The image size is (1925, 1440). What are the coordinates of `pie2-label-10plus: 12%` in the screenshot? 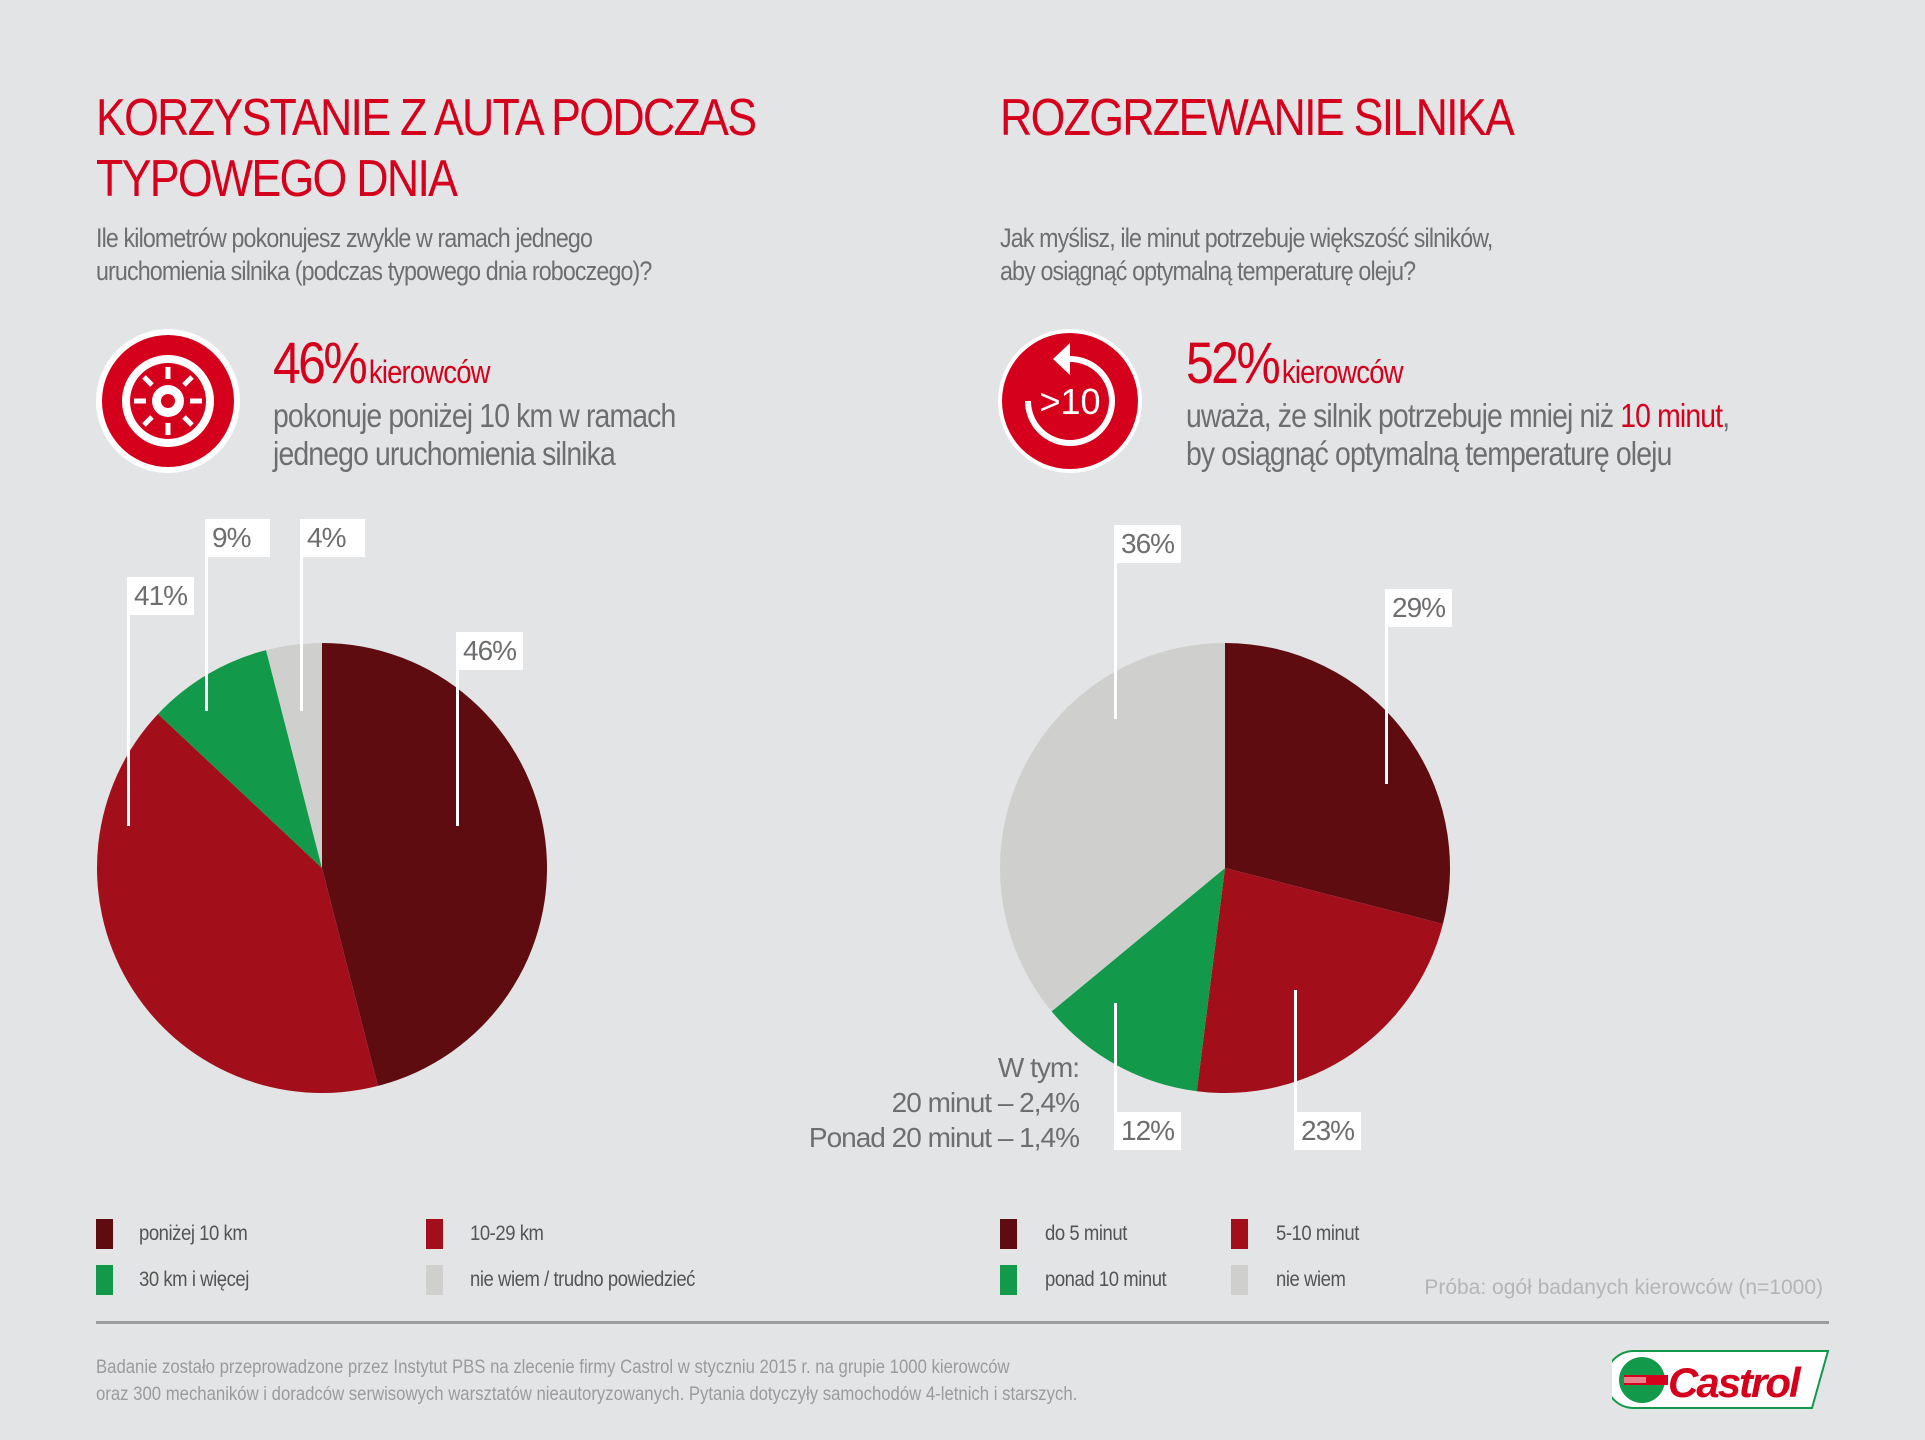 It's located at (1148, 1131).